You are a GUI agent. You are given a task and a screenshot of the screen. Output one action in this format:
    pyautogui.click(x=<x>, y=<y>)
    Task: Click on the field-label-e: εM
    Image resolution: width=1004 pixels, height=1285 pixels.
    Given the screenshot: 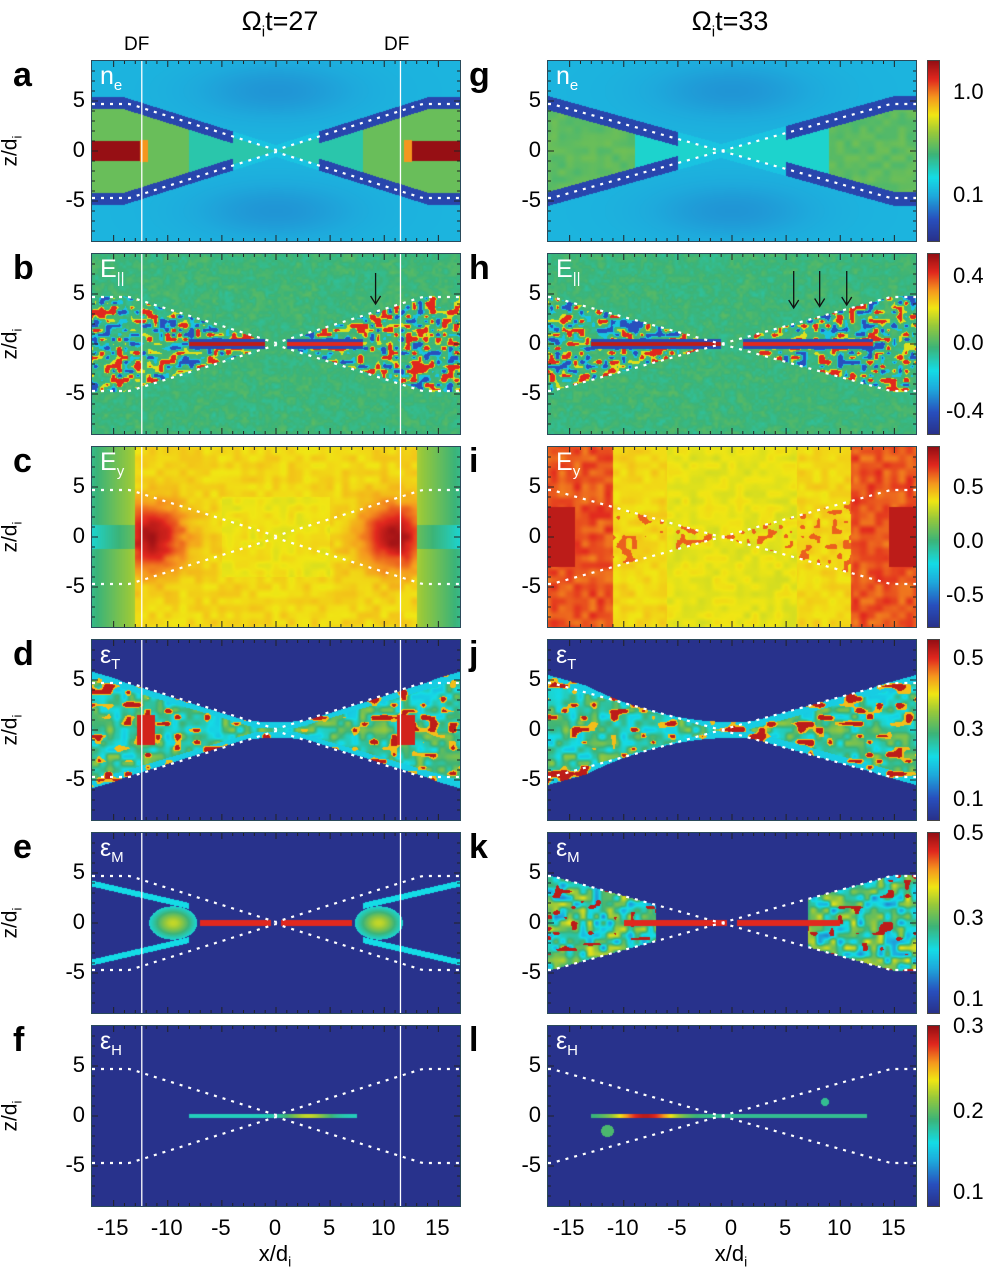 What is the action you would take?
    pyautogui.click(x=112, y=850)
    